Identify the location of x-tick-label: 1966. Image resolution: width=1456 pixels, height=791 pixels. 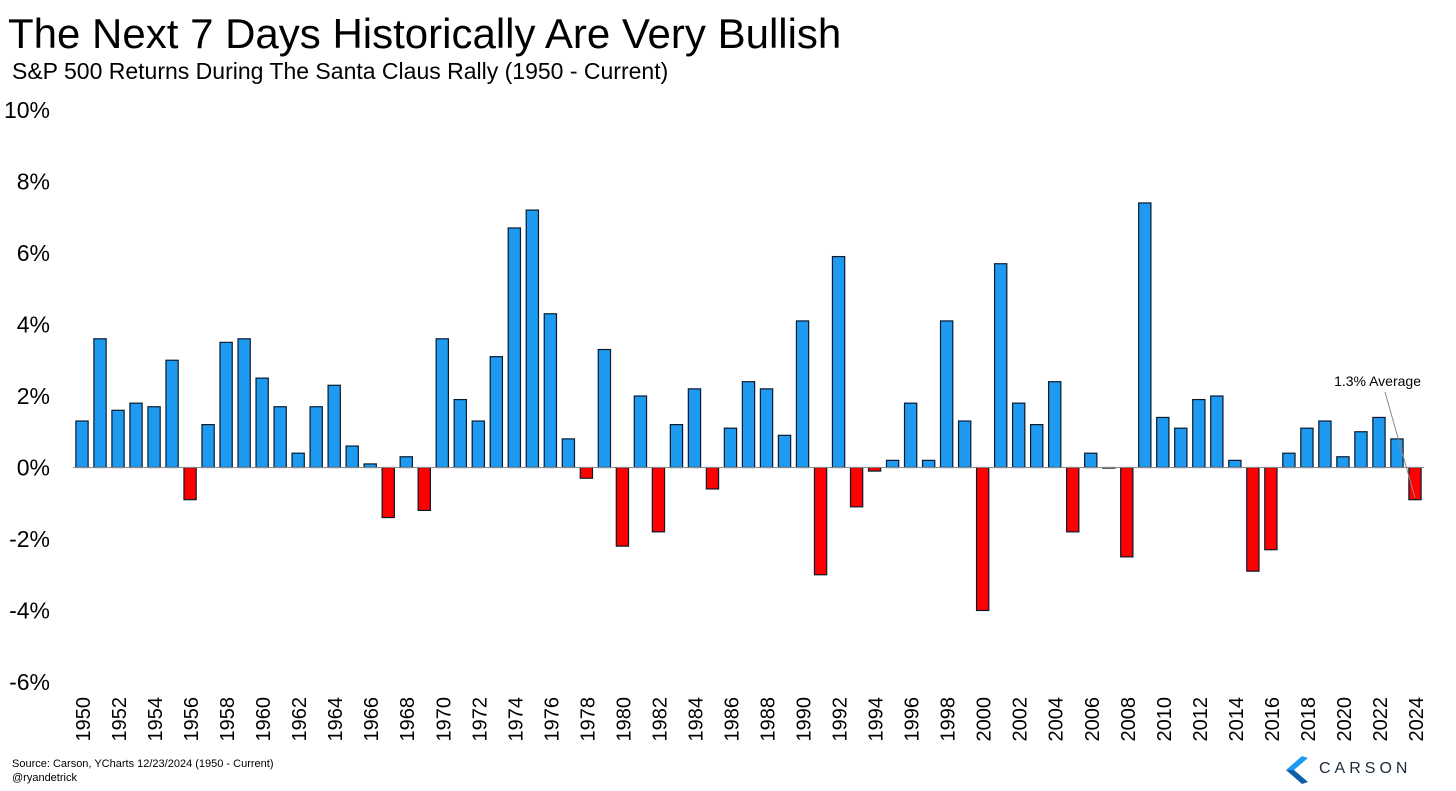
(372, 719).